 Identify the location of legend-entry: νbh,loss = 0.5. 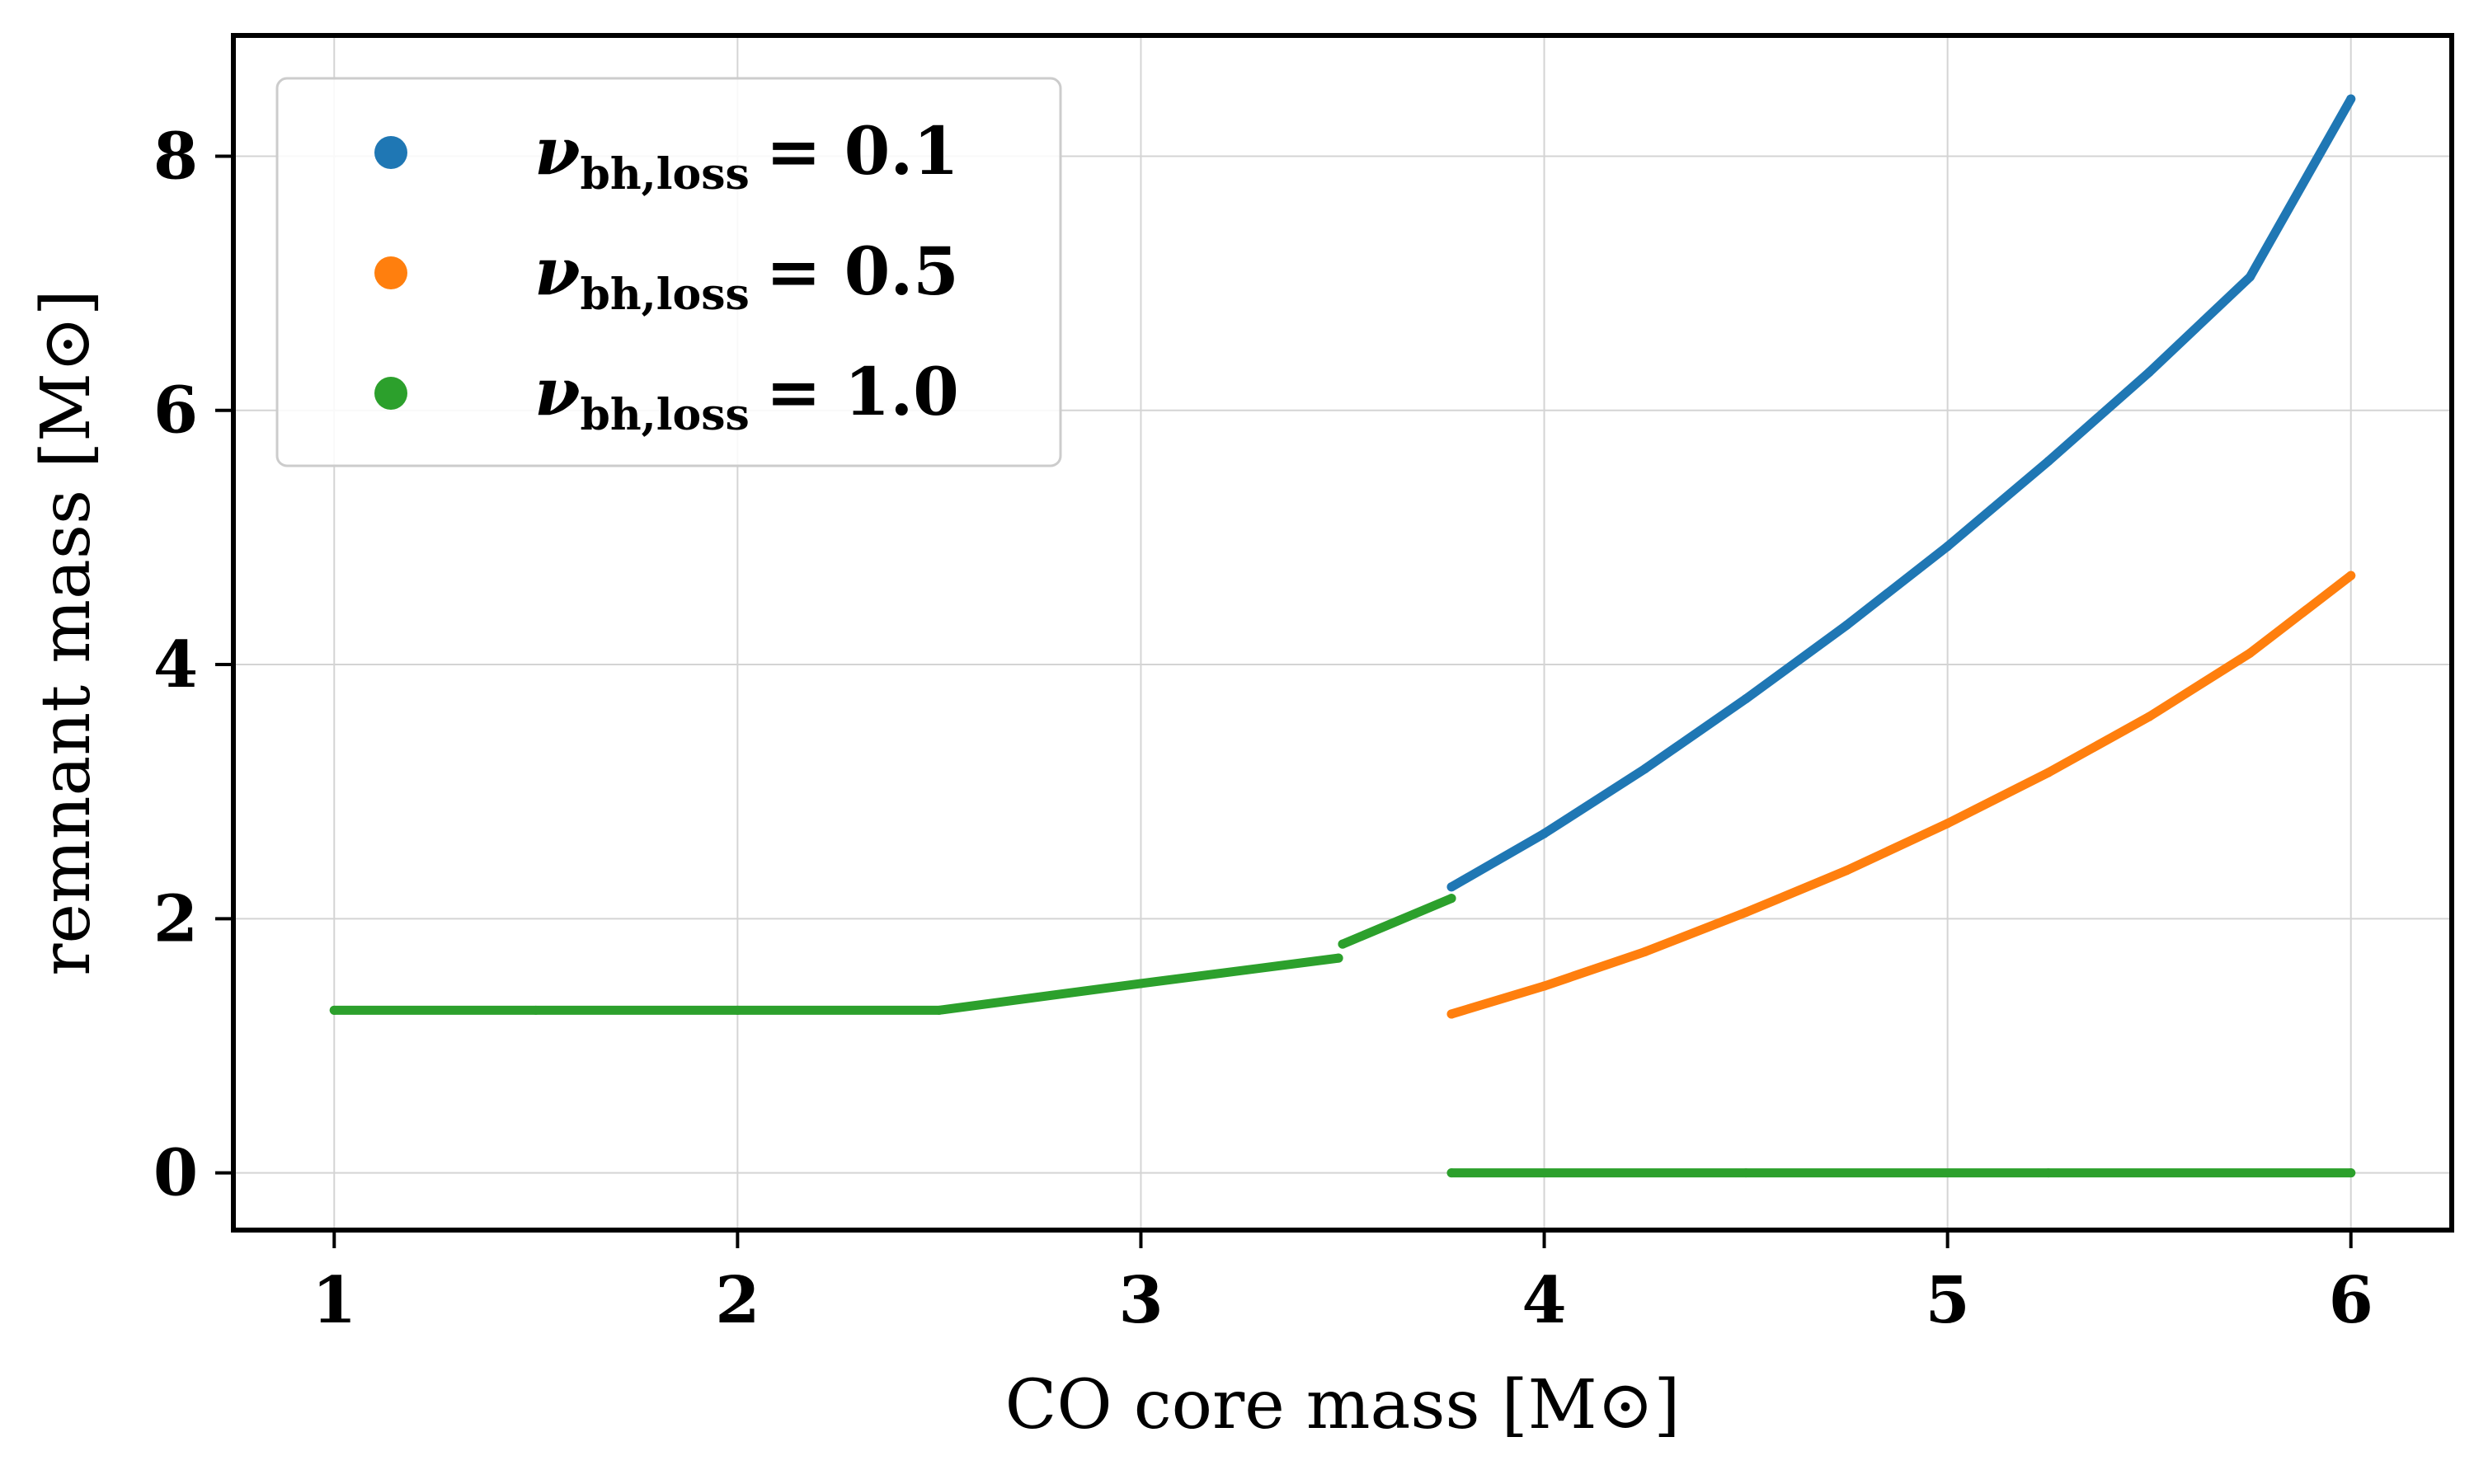
(666, 276).